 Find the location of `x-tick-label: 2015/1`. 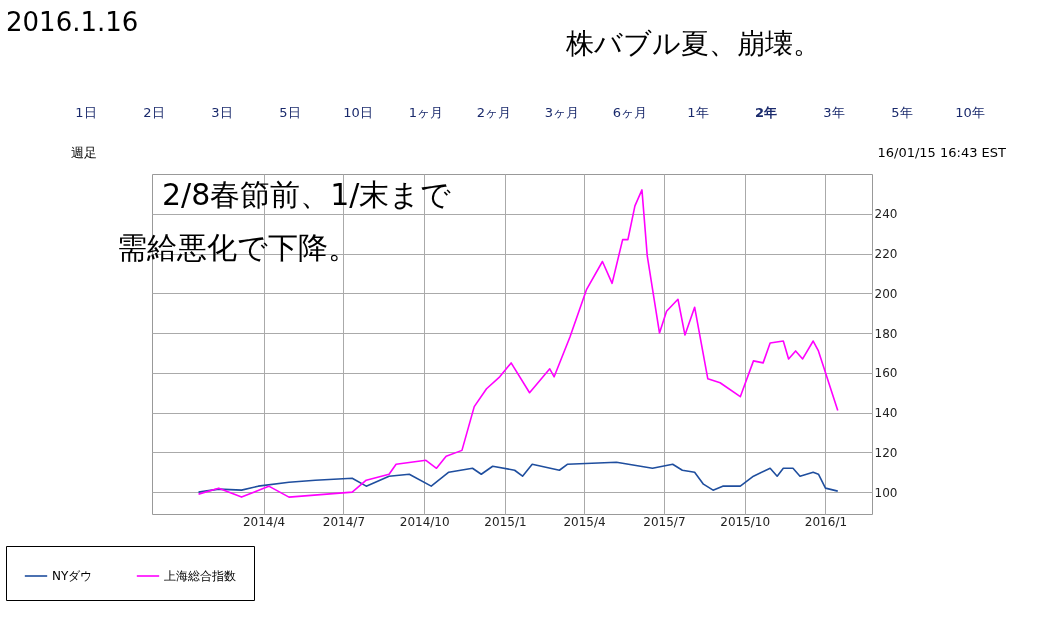

x-tick-label: 2015/1 is located at coordinates (505, 521).